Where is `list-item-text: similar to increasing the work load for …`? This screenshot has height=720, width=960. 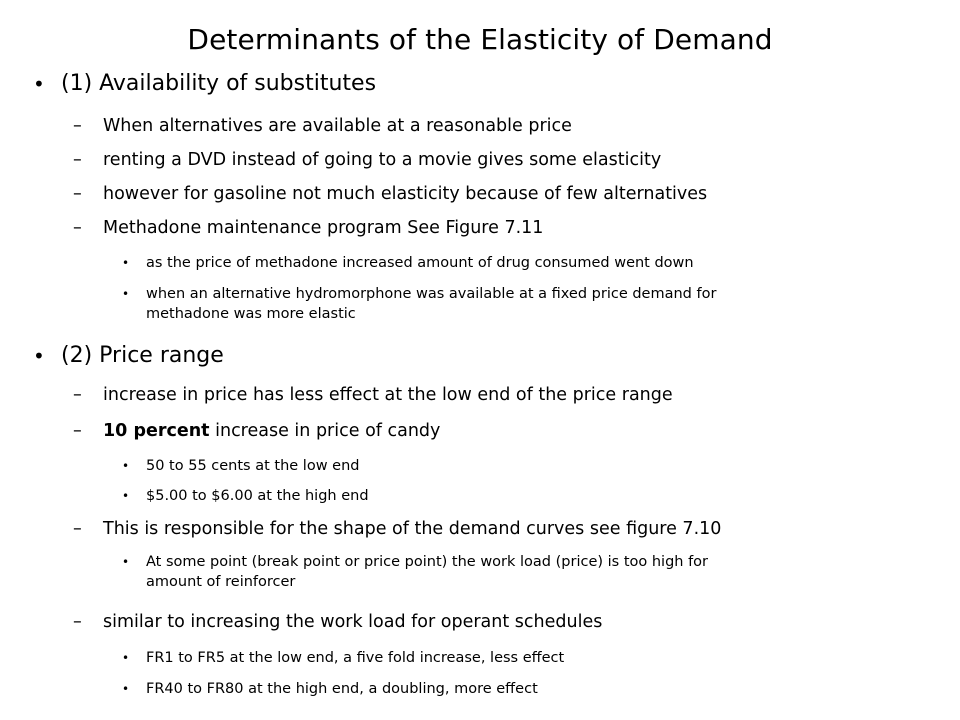
list-item-text: similar to increasing the work load for … is located at coordinates (353, 622).